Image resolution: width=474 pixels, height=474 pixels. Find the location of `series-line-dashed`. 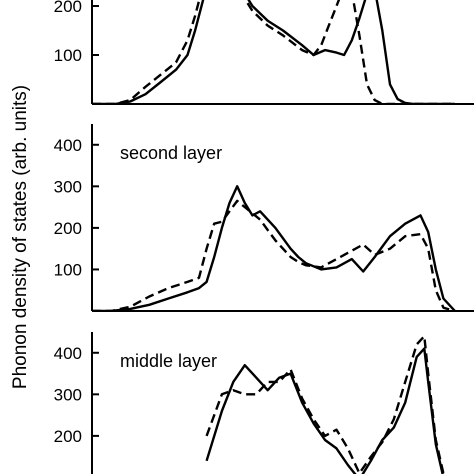

series-line-dashed is located at coordinates (325, 404).